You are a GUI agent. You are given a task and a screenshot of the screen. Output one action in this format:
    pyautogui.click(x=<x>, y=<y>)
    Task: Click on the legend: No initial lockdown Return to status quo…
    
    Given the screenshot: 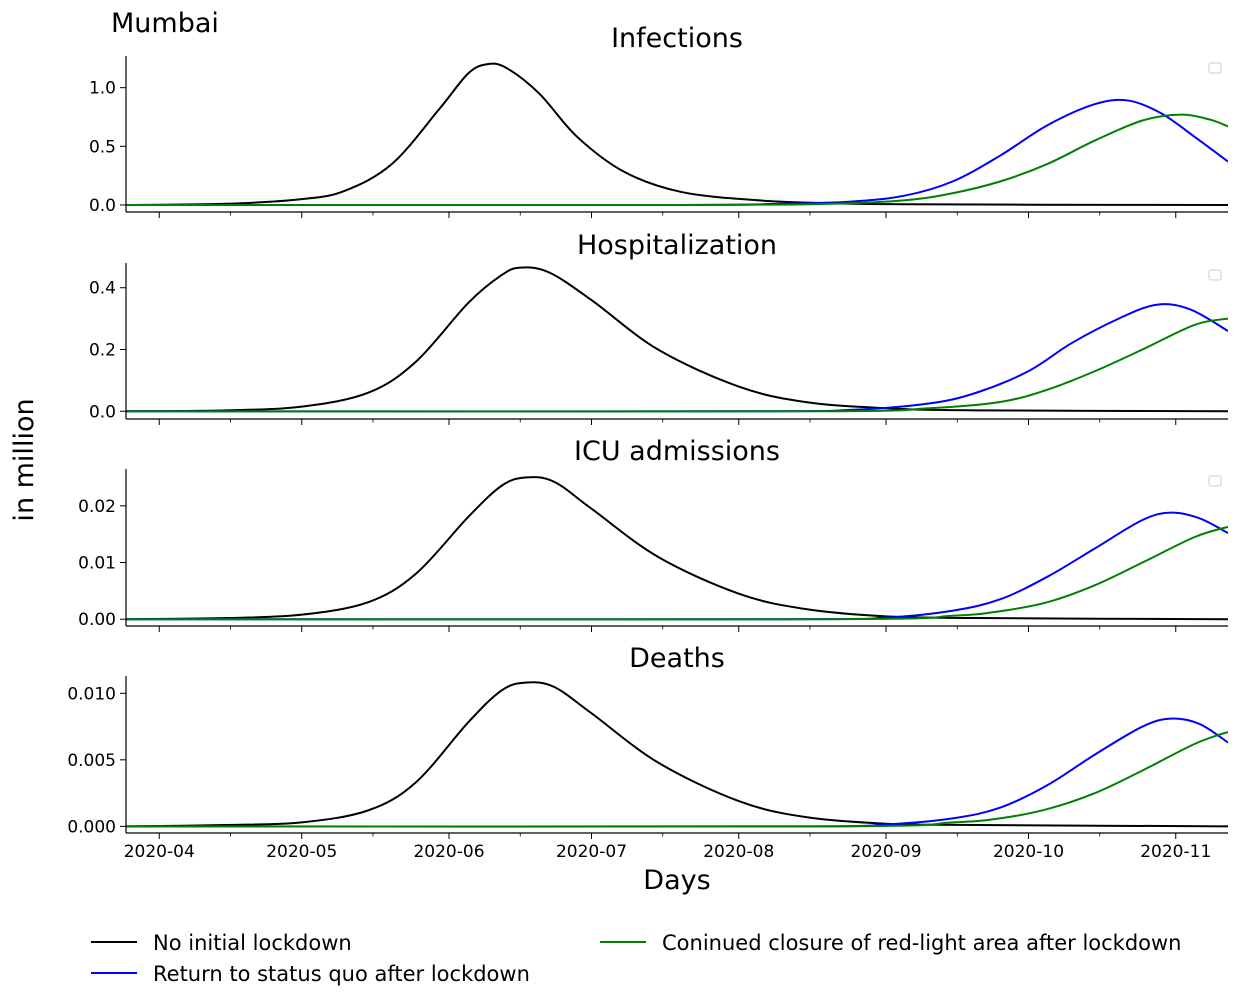 What is the action you would take?
    pyautogui.click(x=636, y=958)
    